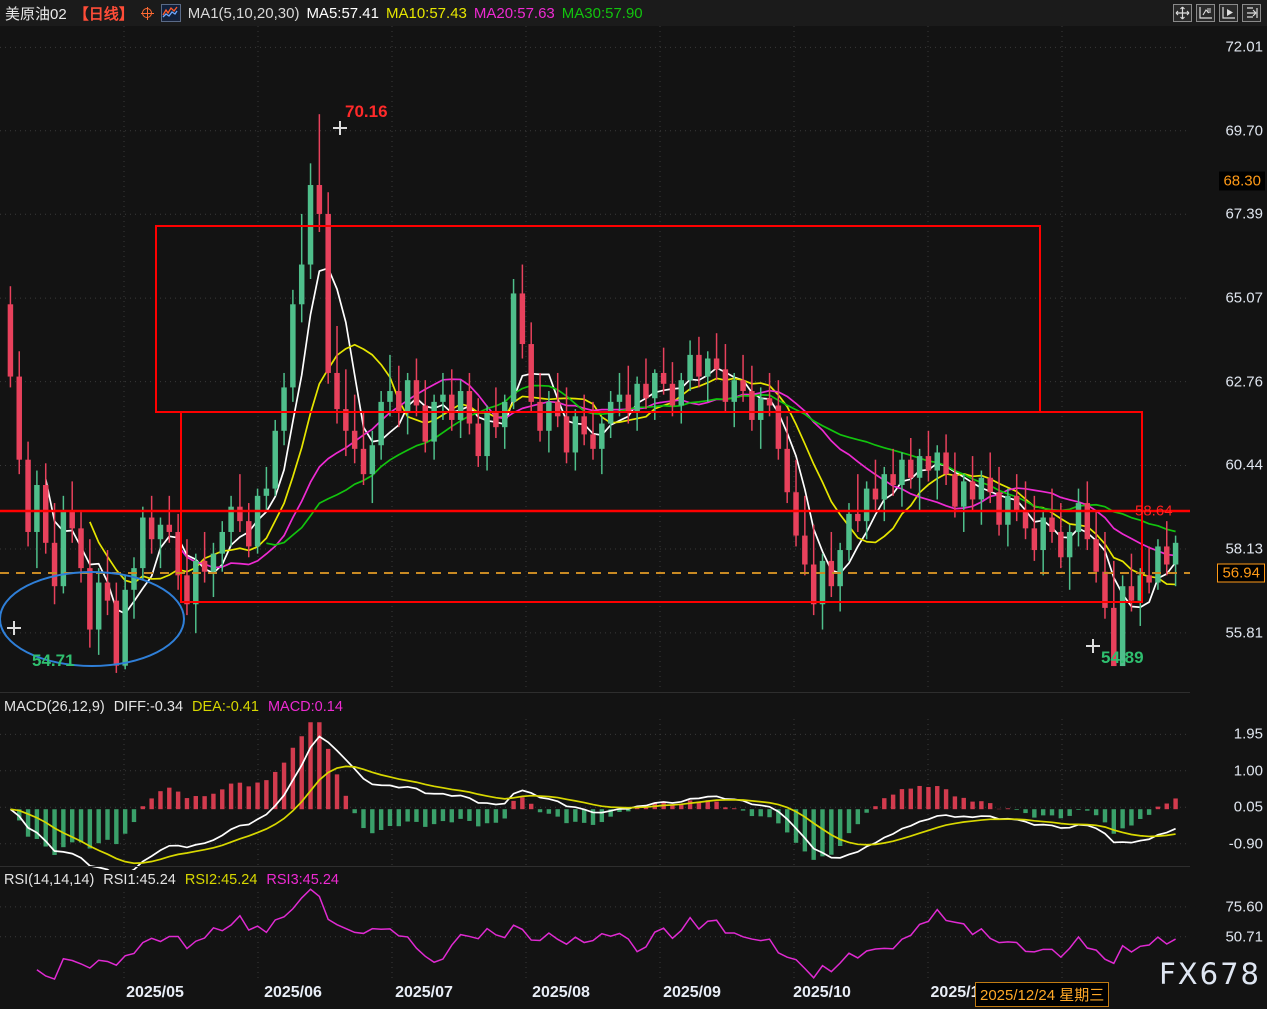  I want to click on time-axis-tick: 2025/1, so click(955, 992).